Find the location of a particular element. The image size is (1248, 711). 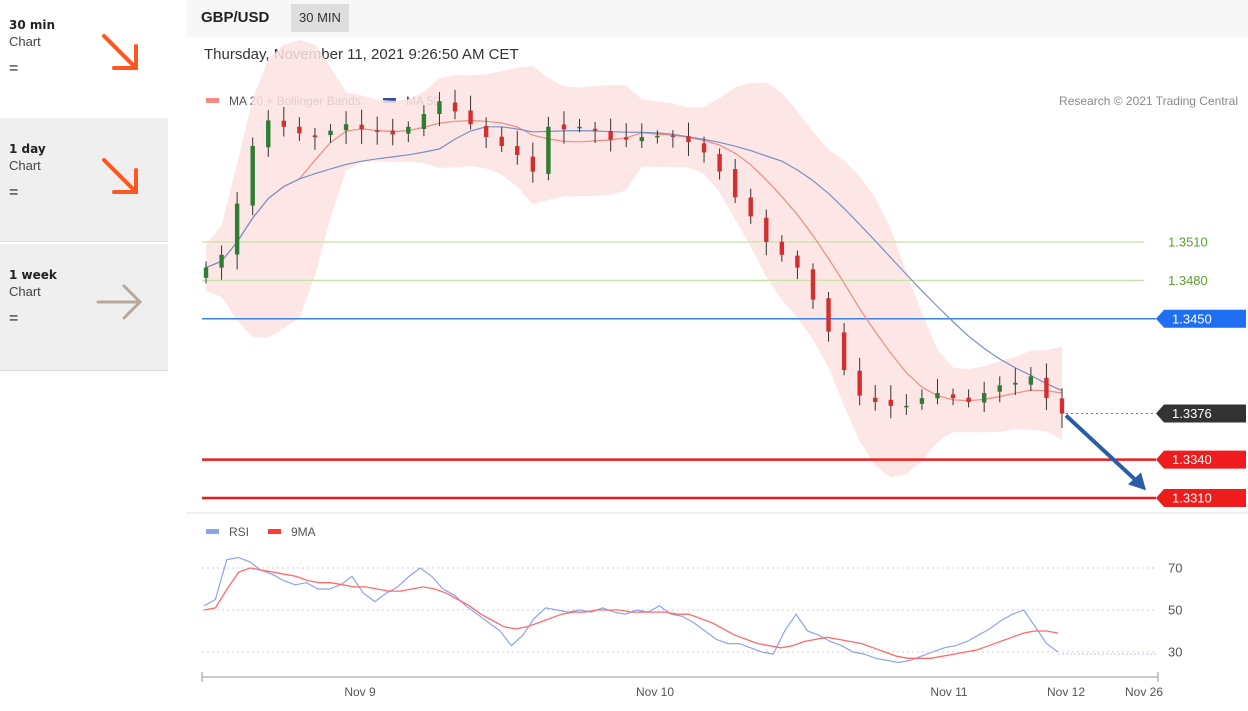

sidebar-item-1day: 1 day Chart = is located at coordinates (84, 180).